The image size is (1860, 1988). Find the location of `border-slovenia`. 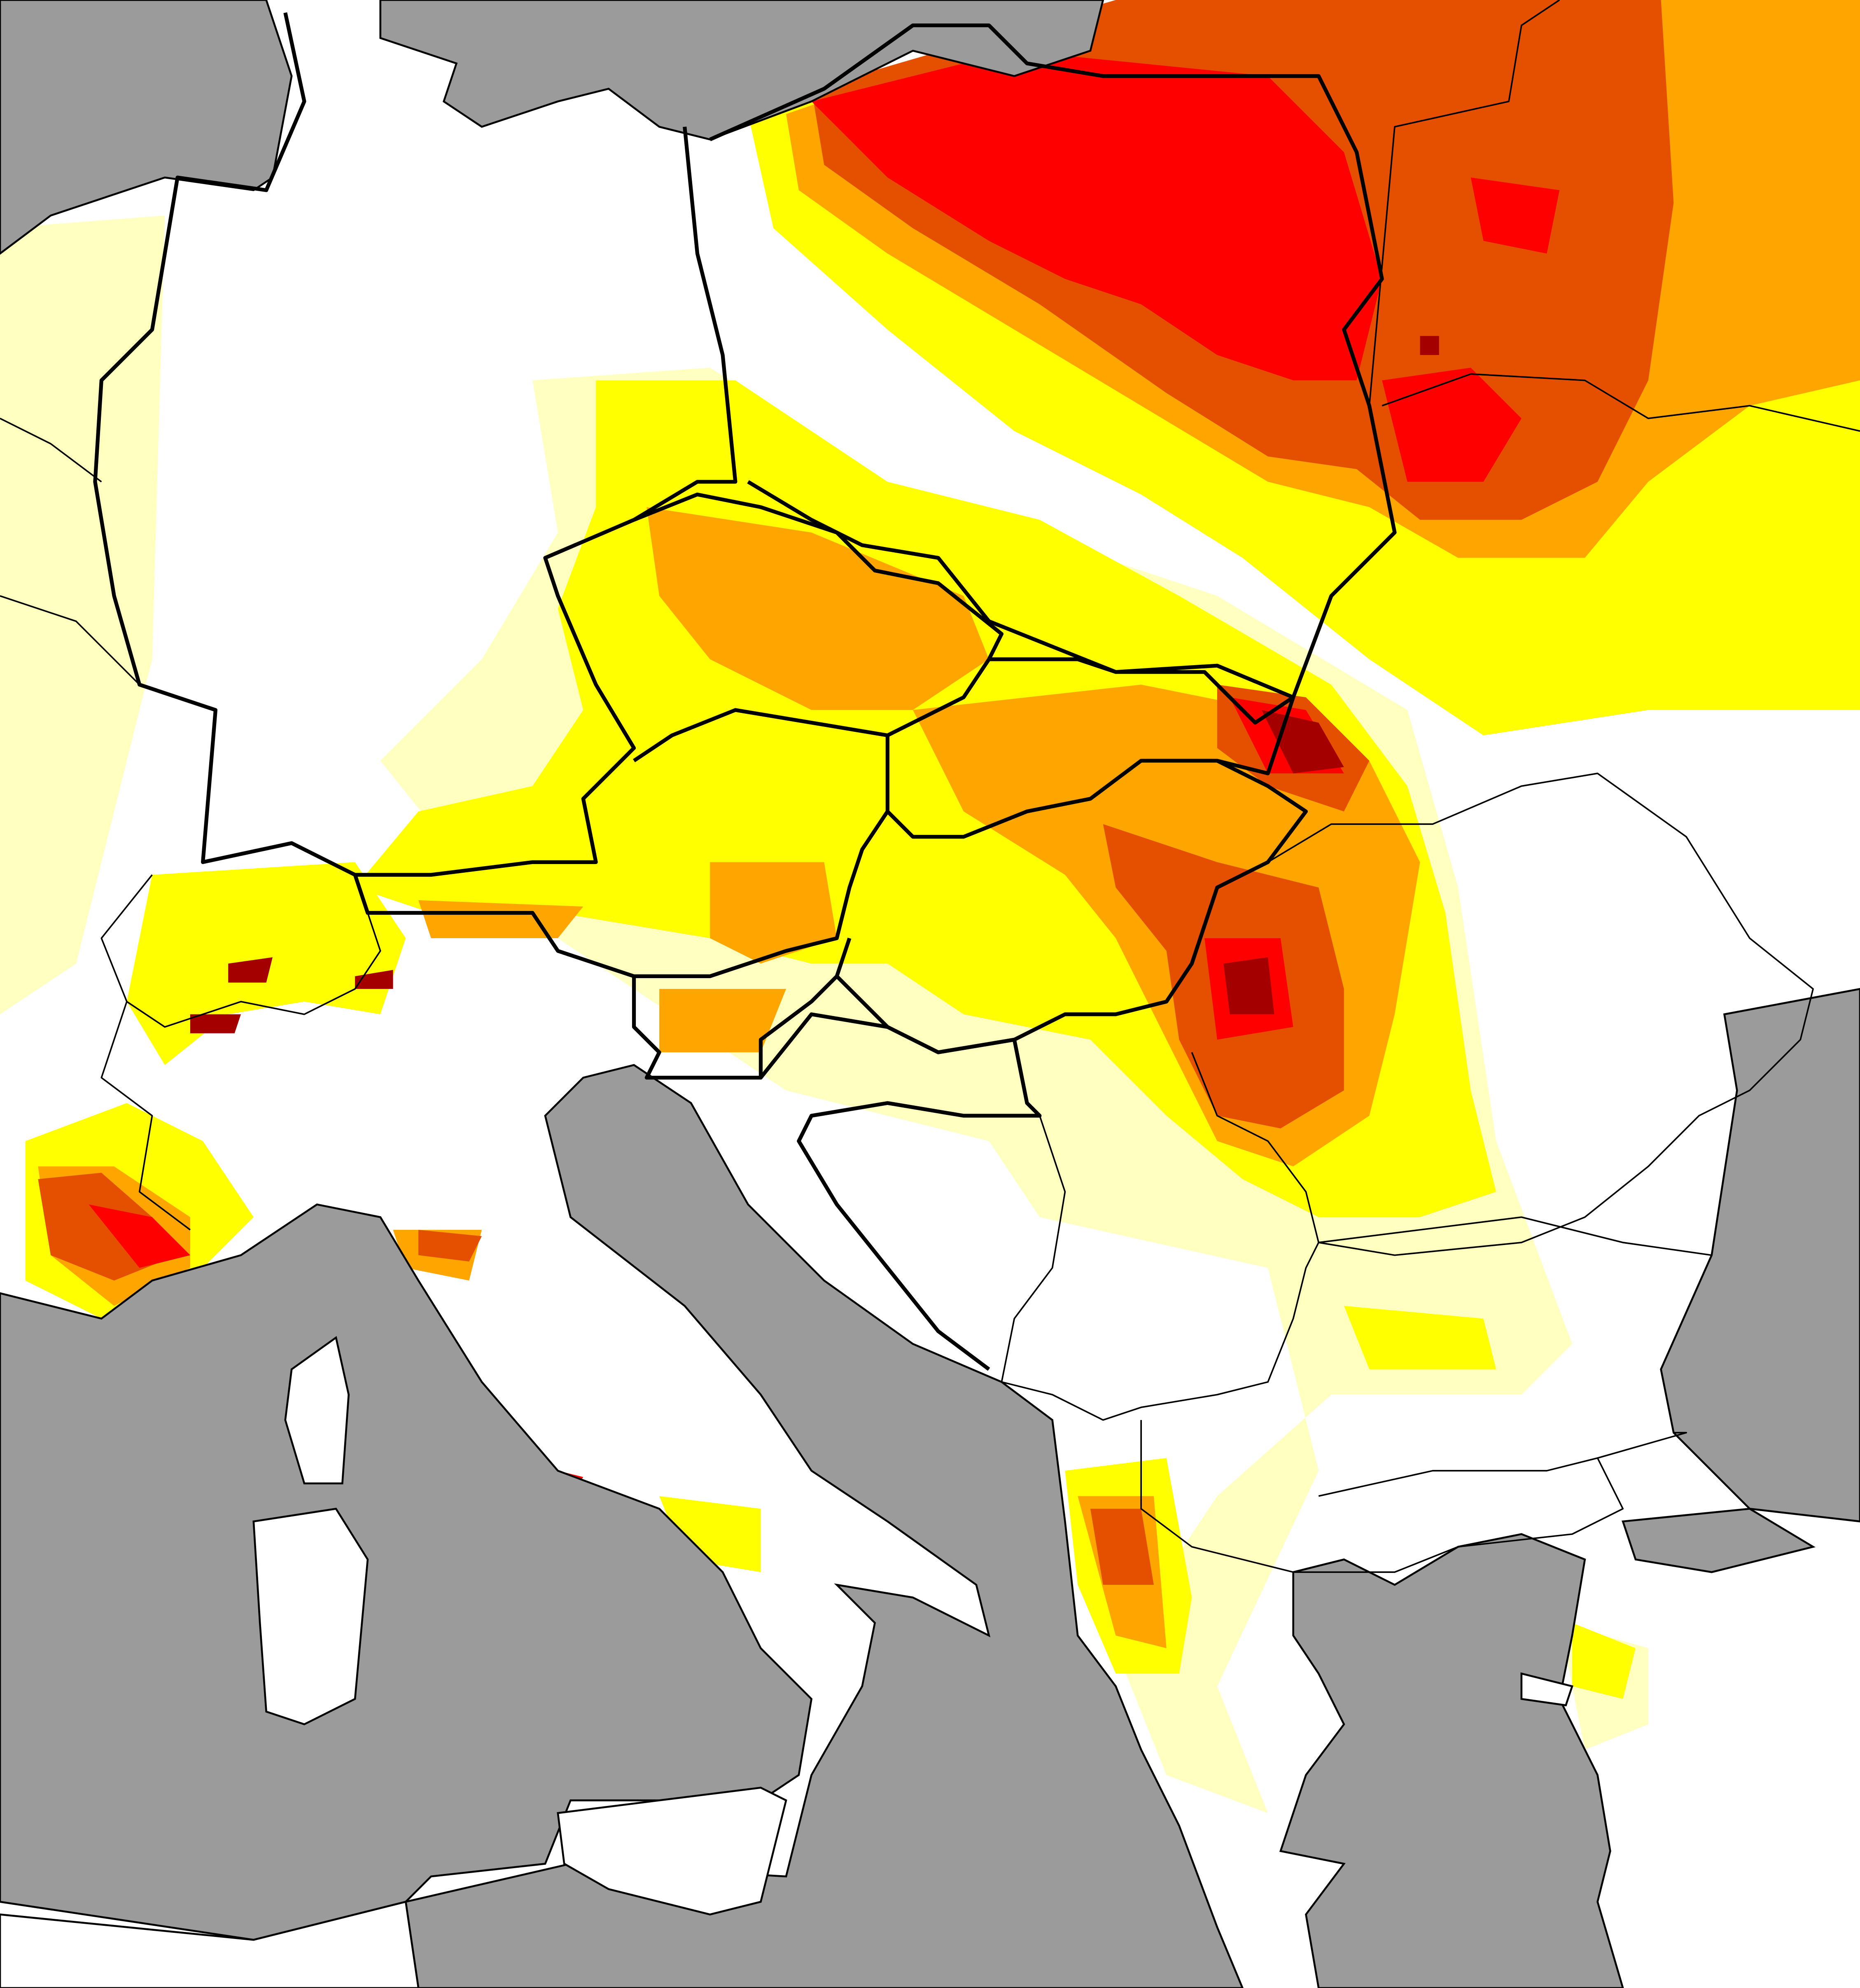

border-slovenia is located at coordinates (735, 1028).